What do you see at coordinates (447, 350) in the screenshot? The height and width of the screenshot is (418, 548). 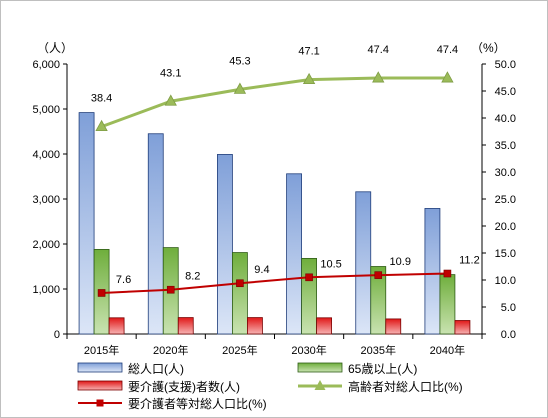 I see `x-tick-label: 2040年` at bounding box center [447, 350].